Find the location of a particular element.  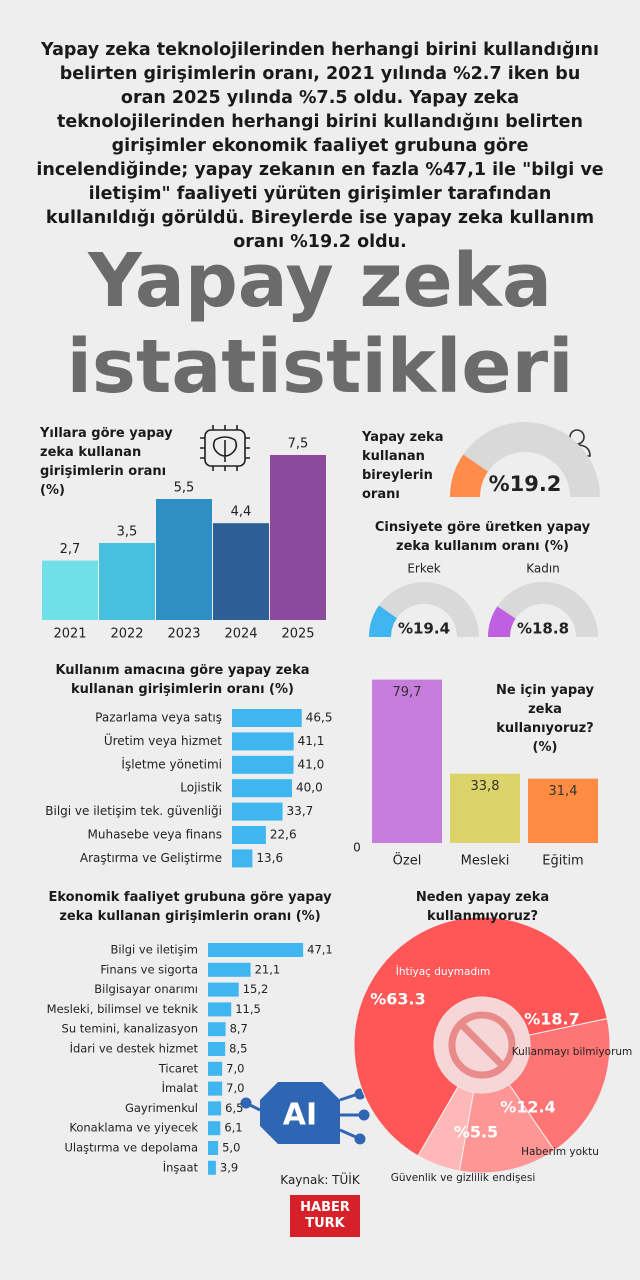

value-label: 8,7 is located at coordinates (239, 1029).